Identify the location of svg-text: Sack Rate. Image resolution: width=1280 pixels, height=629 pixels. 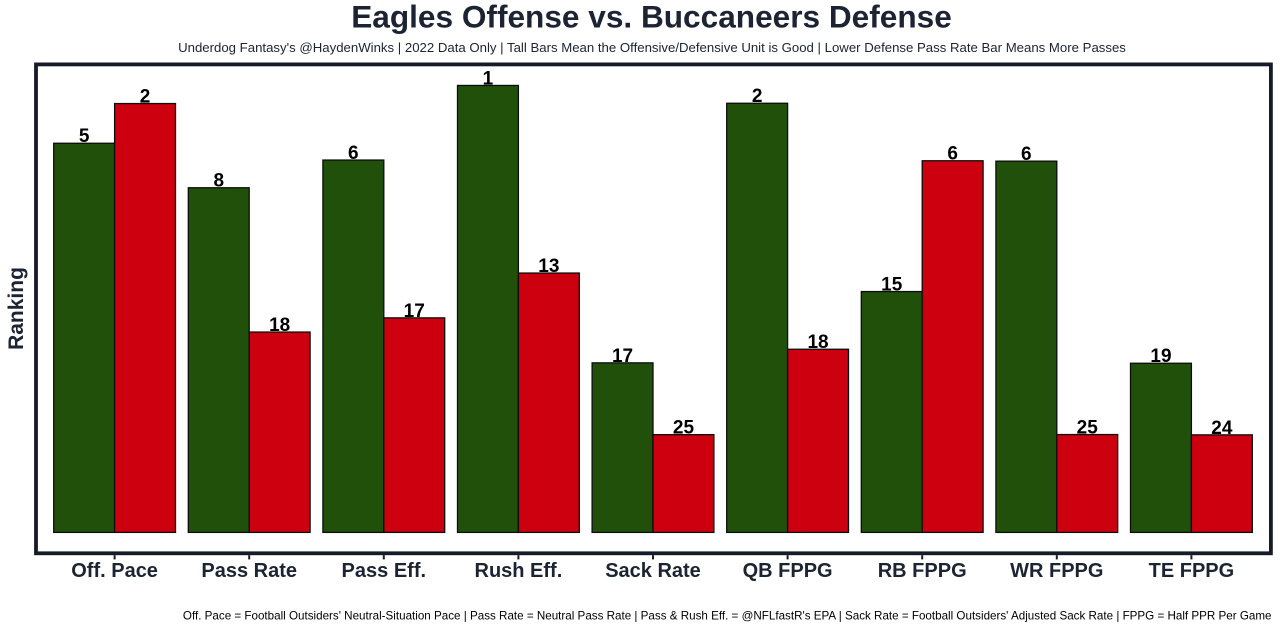
(653, 571).